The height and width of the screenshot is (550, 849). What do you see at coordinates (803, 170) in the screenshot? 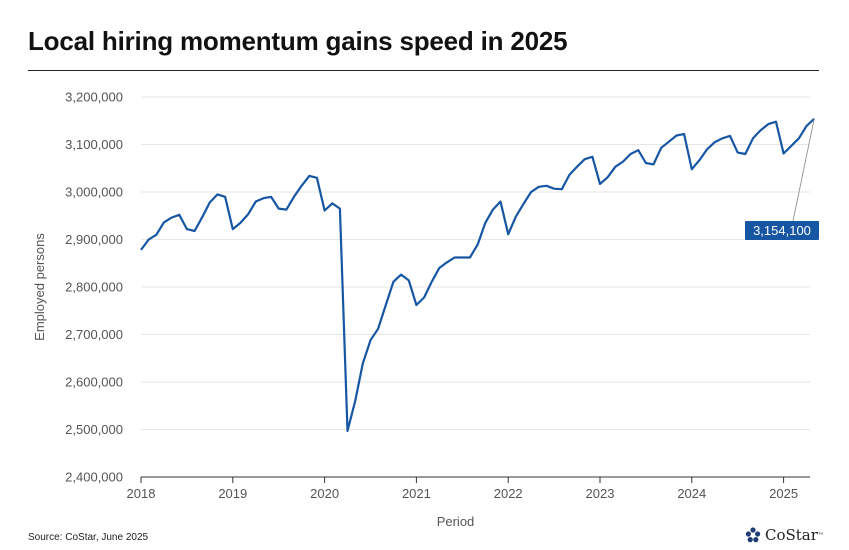
I see `annotation-leader-line` at bounding box center [803, 170].